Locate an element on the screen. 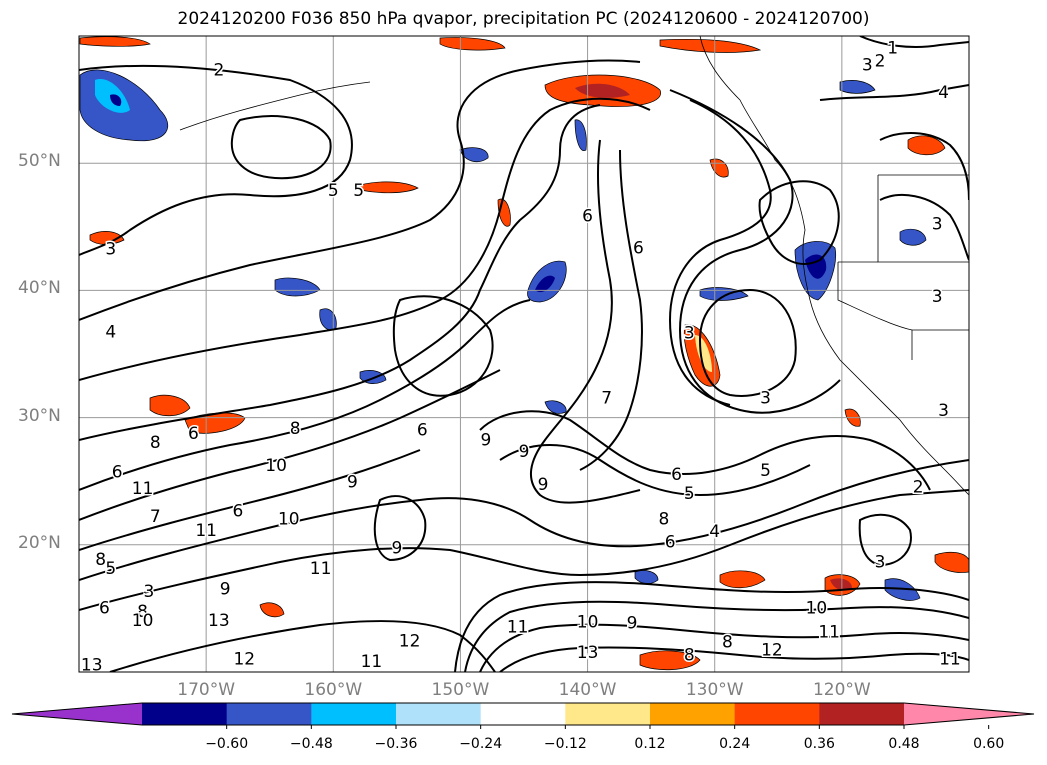  latitude-label: 40°N is located at coordinates (39, 288).